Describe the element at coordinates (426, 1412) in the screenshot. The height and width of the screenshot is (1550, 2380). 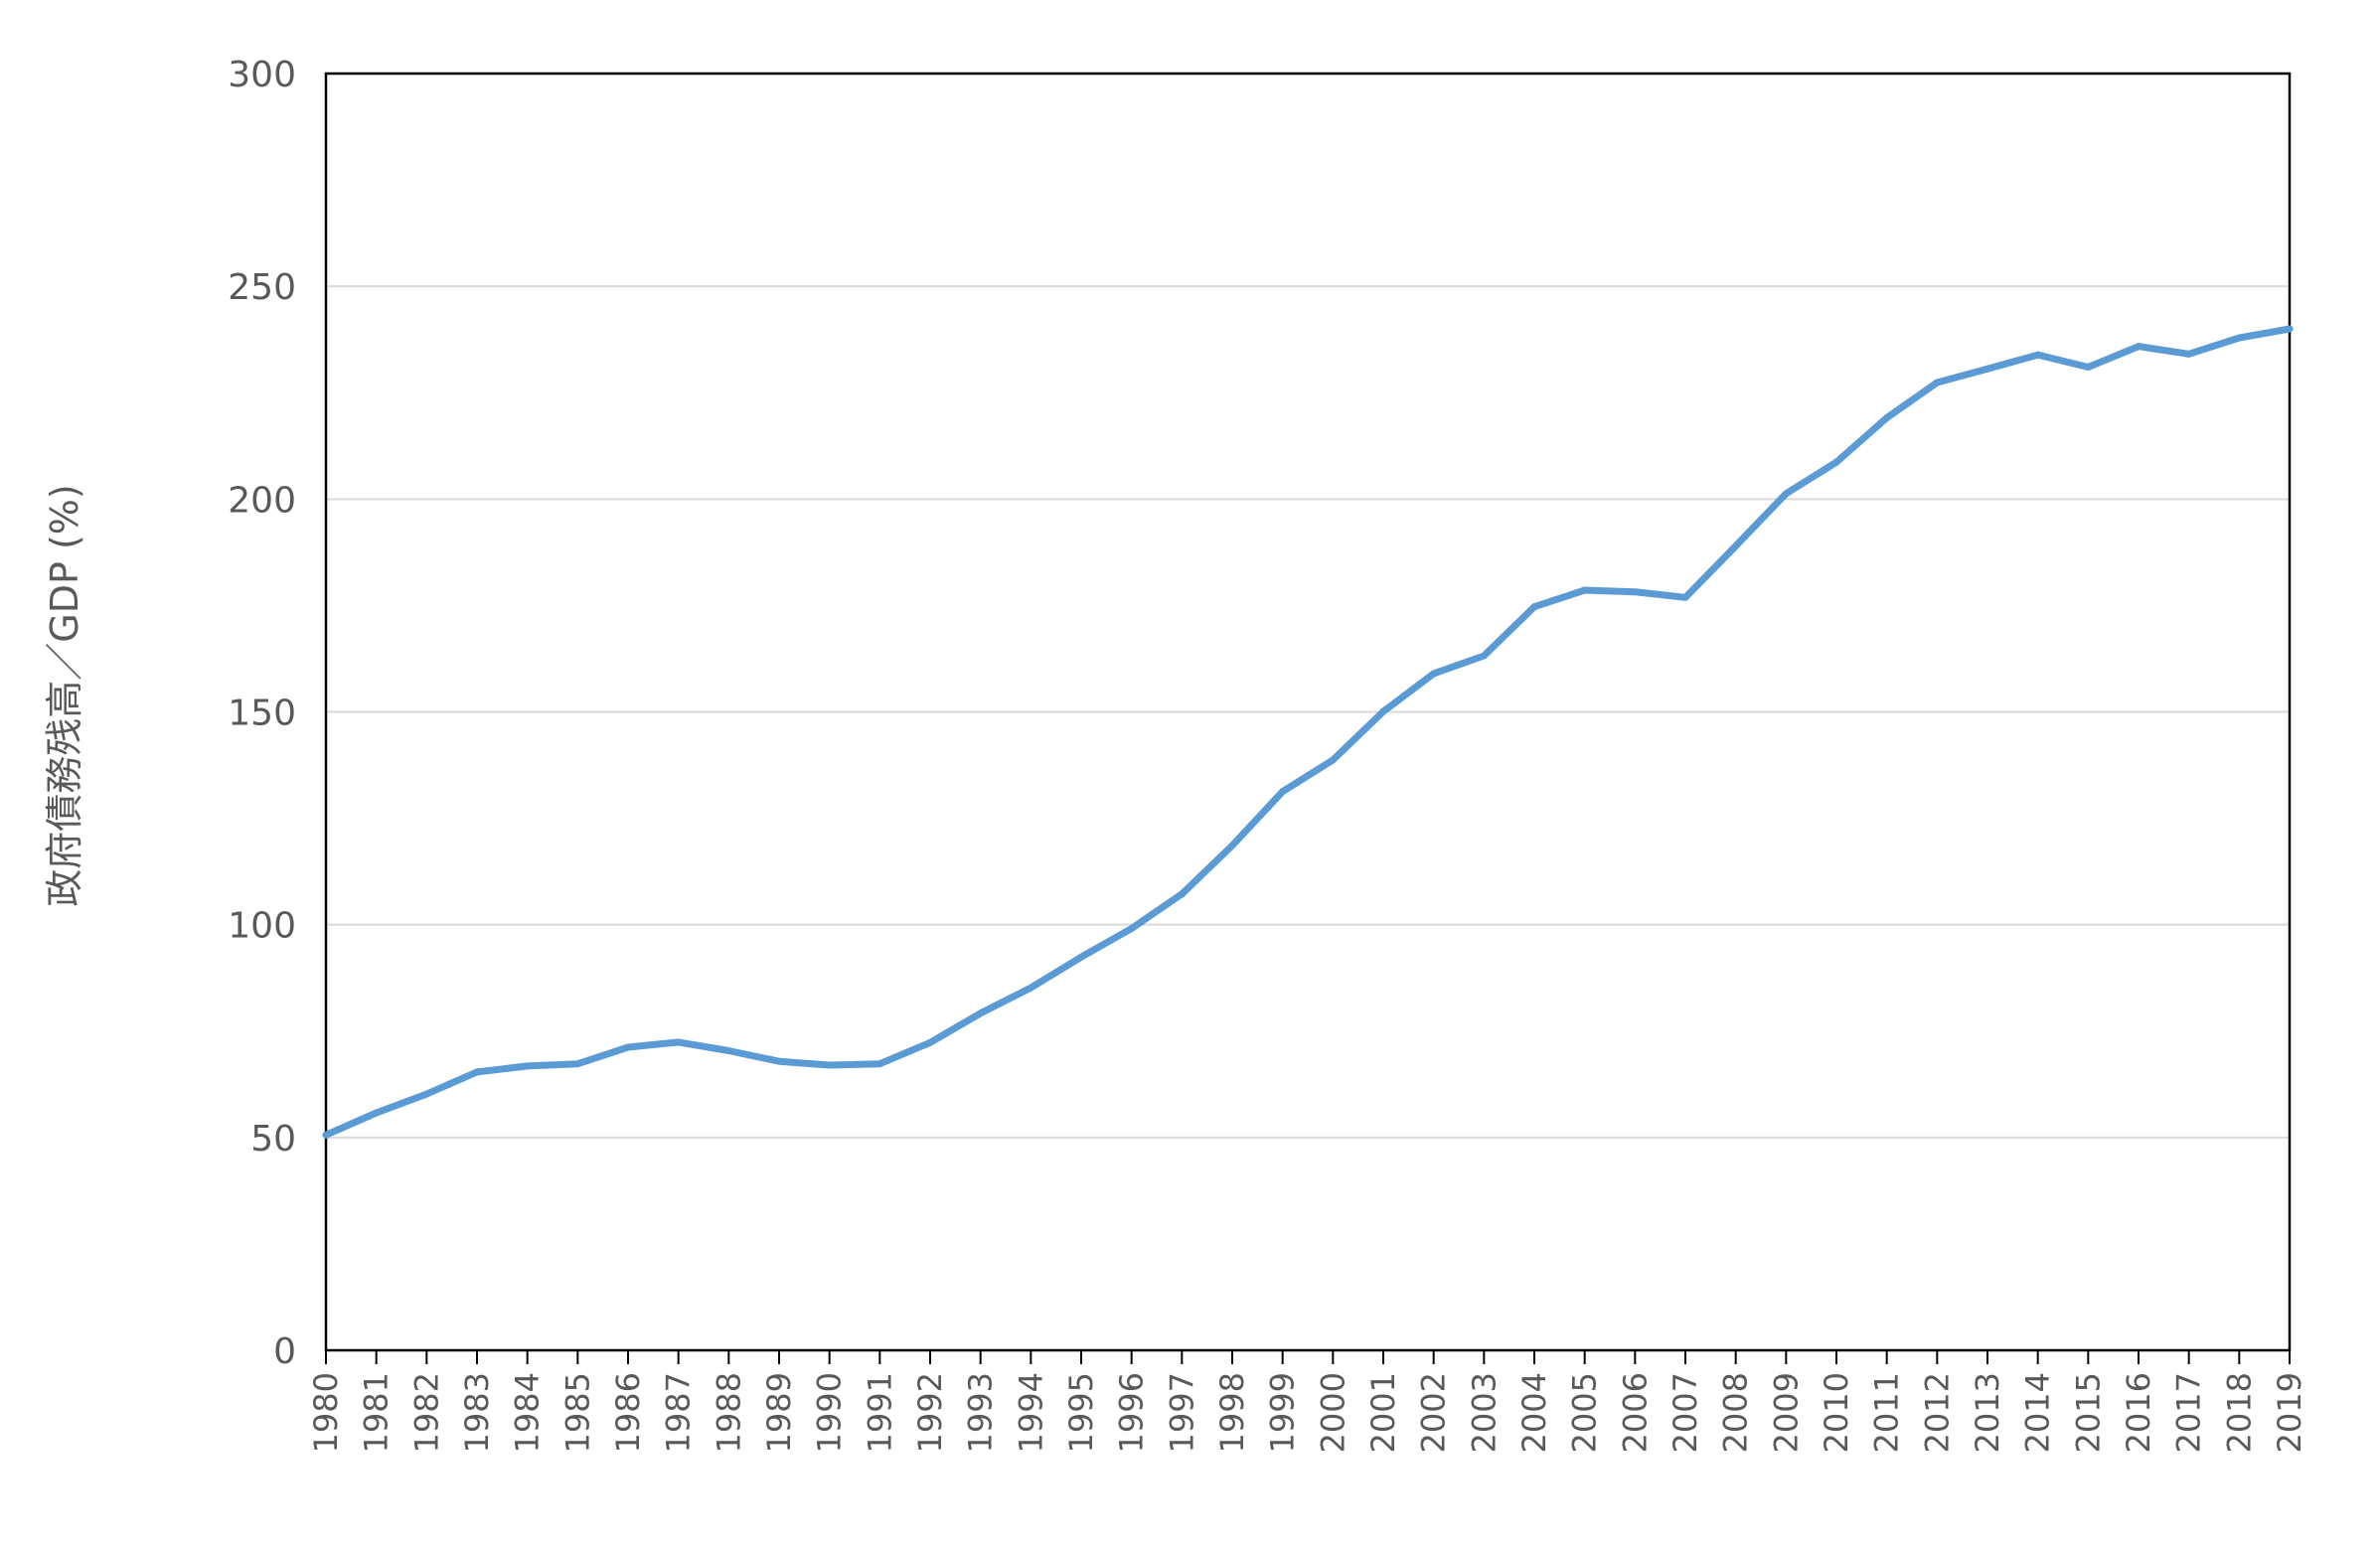
I see `x-tick-label: 1982` at that location.